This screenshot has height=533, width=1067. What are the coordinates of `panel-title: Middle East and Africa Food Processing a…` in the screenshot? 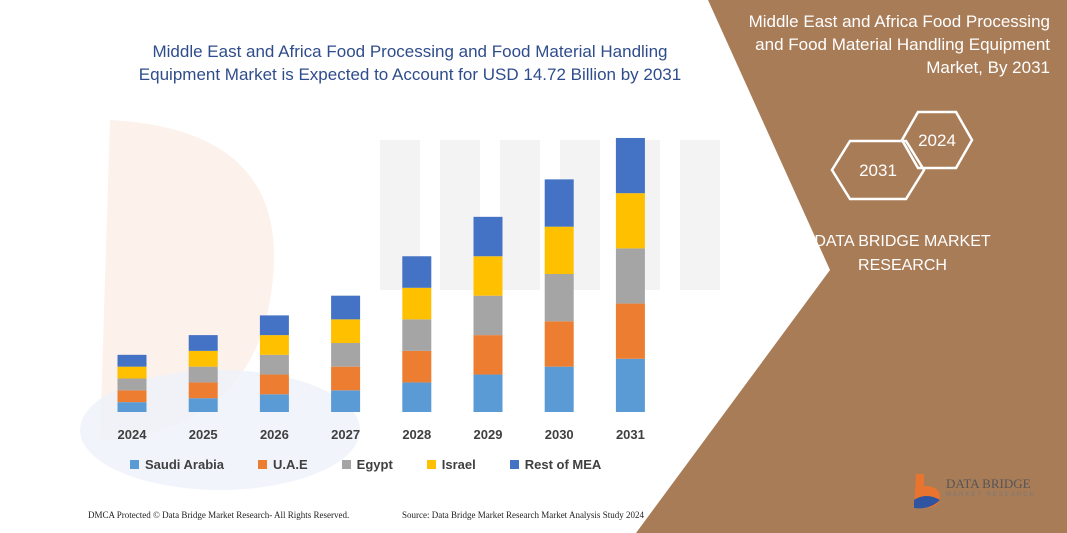 It's located at (899, 44).